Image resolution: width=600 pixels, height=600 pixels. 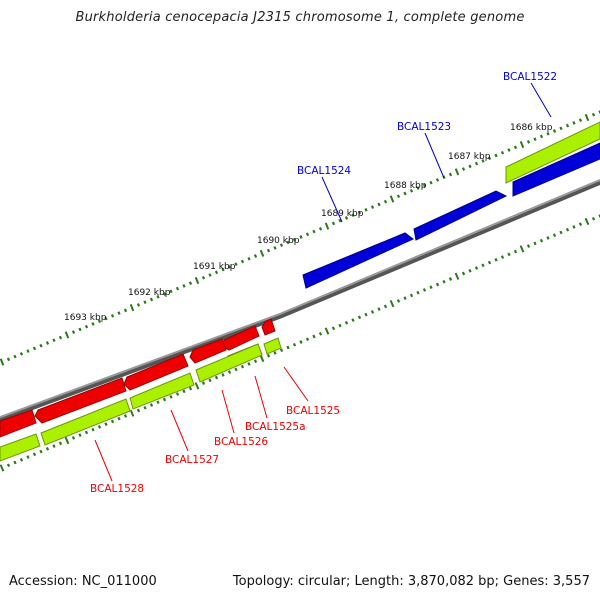 What do you see at coordinates (275, 427) in the screenshot?
I see `gene-label: BCAL1525a` at bounding box center [275, 427].